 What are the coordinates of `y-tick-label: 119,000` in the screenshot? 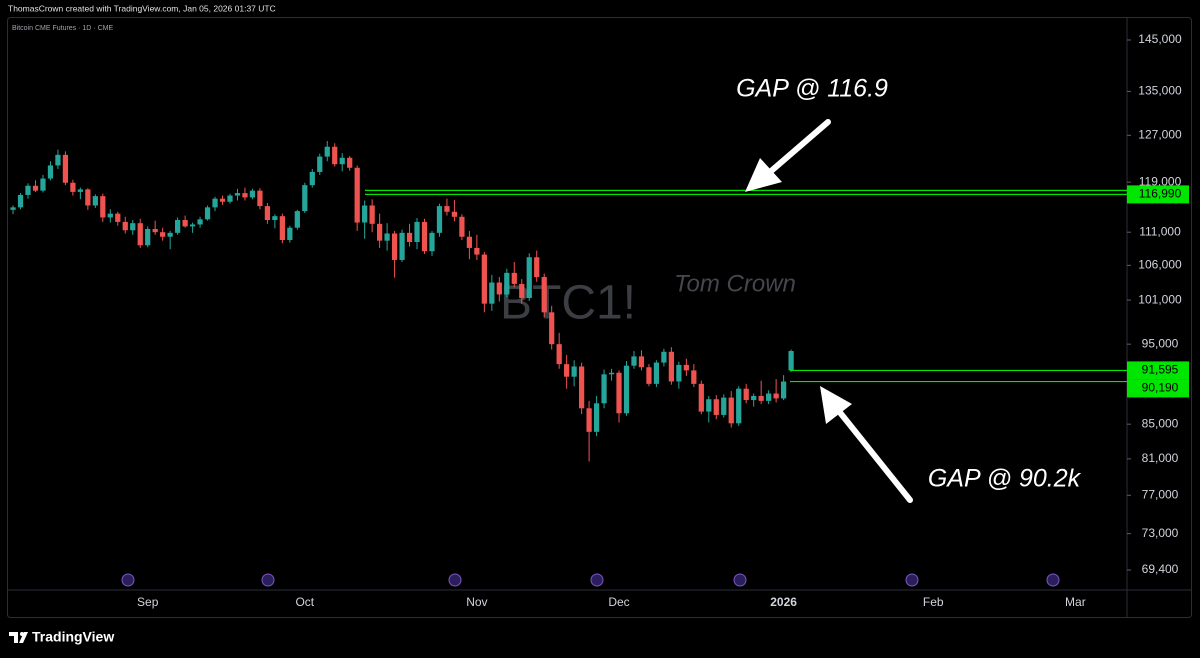 It's located at (1160, 181).